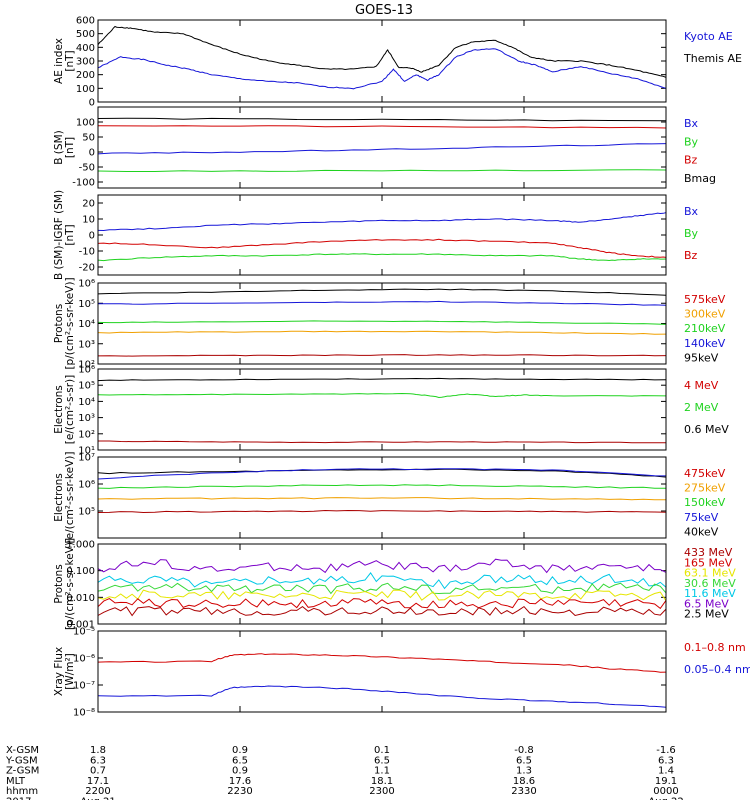  I want to click on y-axis-label: B (SM)[nT], so click(64, 147).